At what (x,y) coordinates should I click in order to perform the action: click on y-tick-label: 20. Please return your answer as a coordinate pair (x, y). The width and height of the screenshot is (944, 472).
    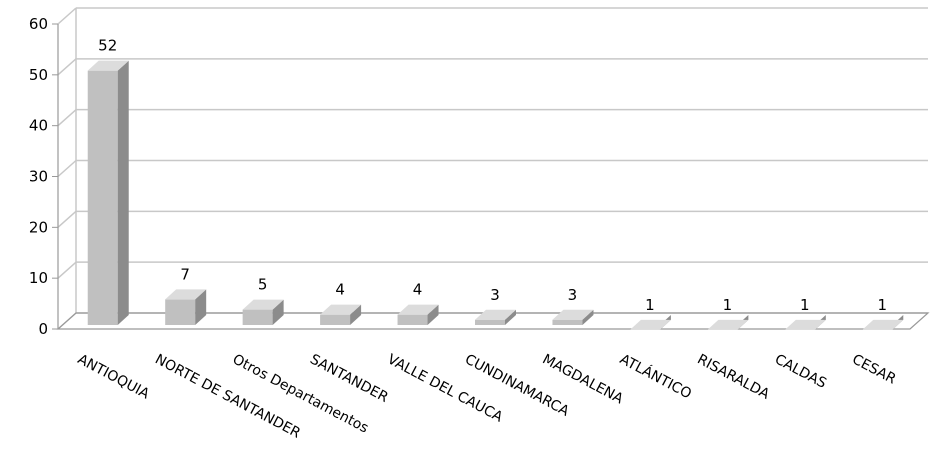
    Looking at the image, I should click on (38, 227).